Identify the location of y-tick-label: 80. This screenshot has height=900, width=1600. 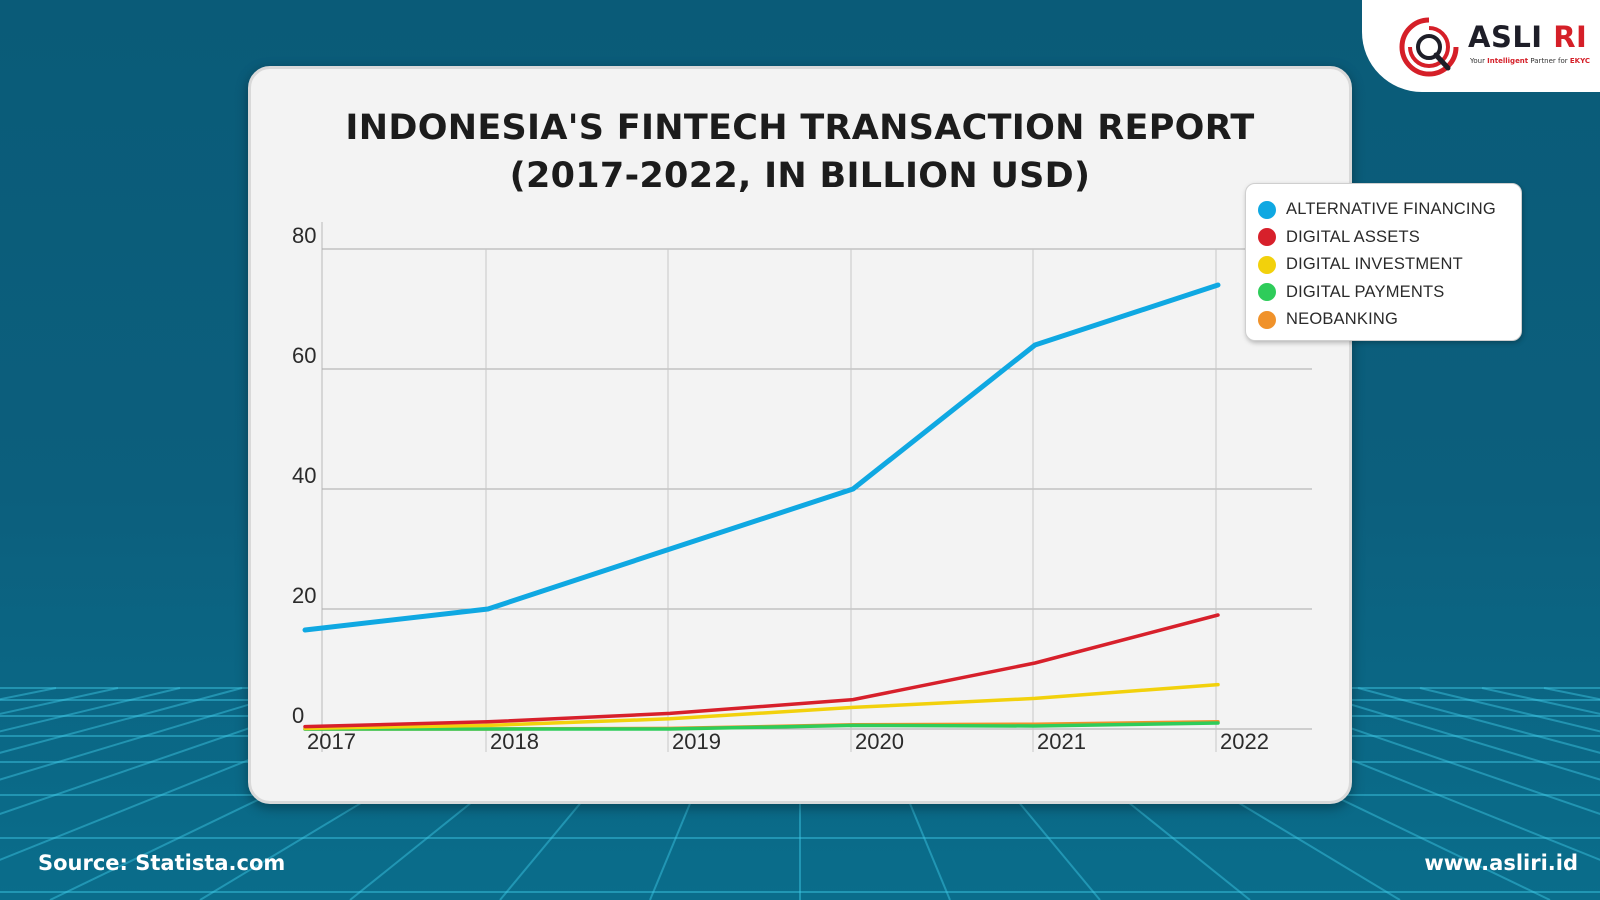
(304, 235).